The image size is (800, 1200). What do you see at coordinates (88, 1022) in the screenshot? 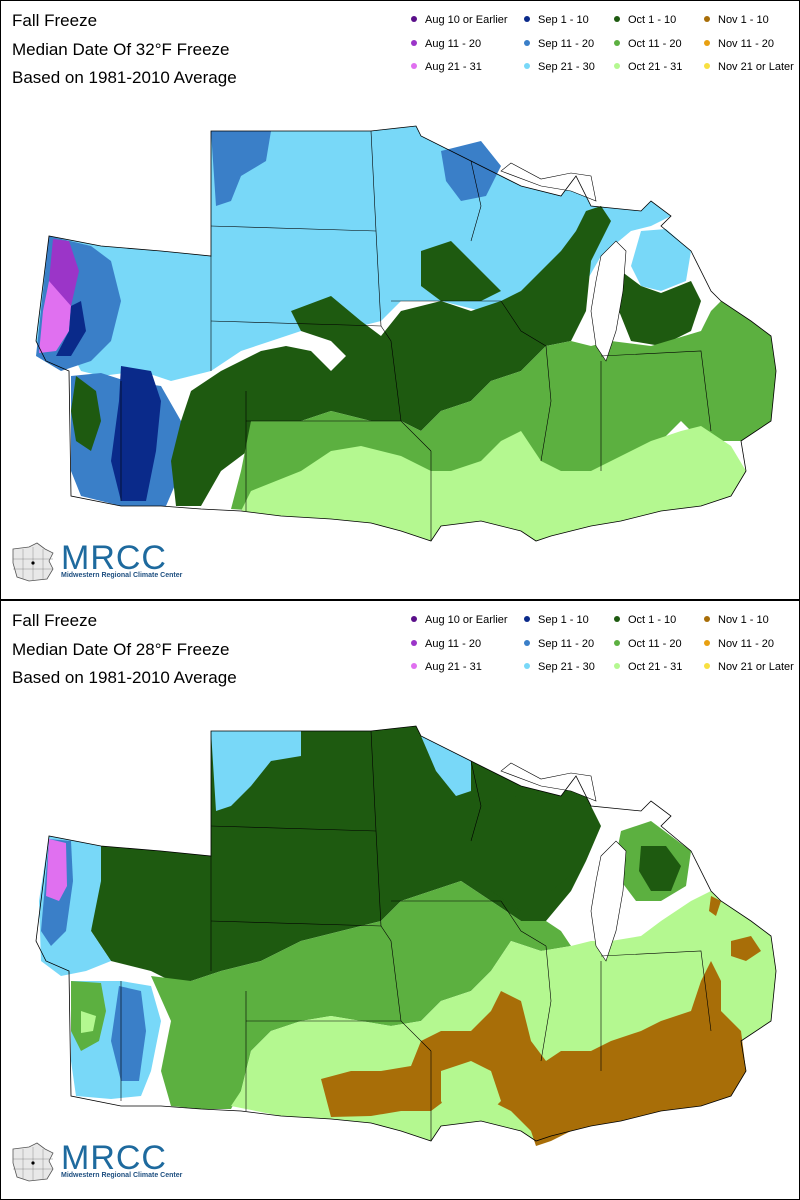
I see `region-oct21-31-nv` at bounding box center [88, 1022].